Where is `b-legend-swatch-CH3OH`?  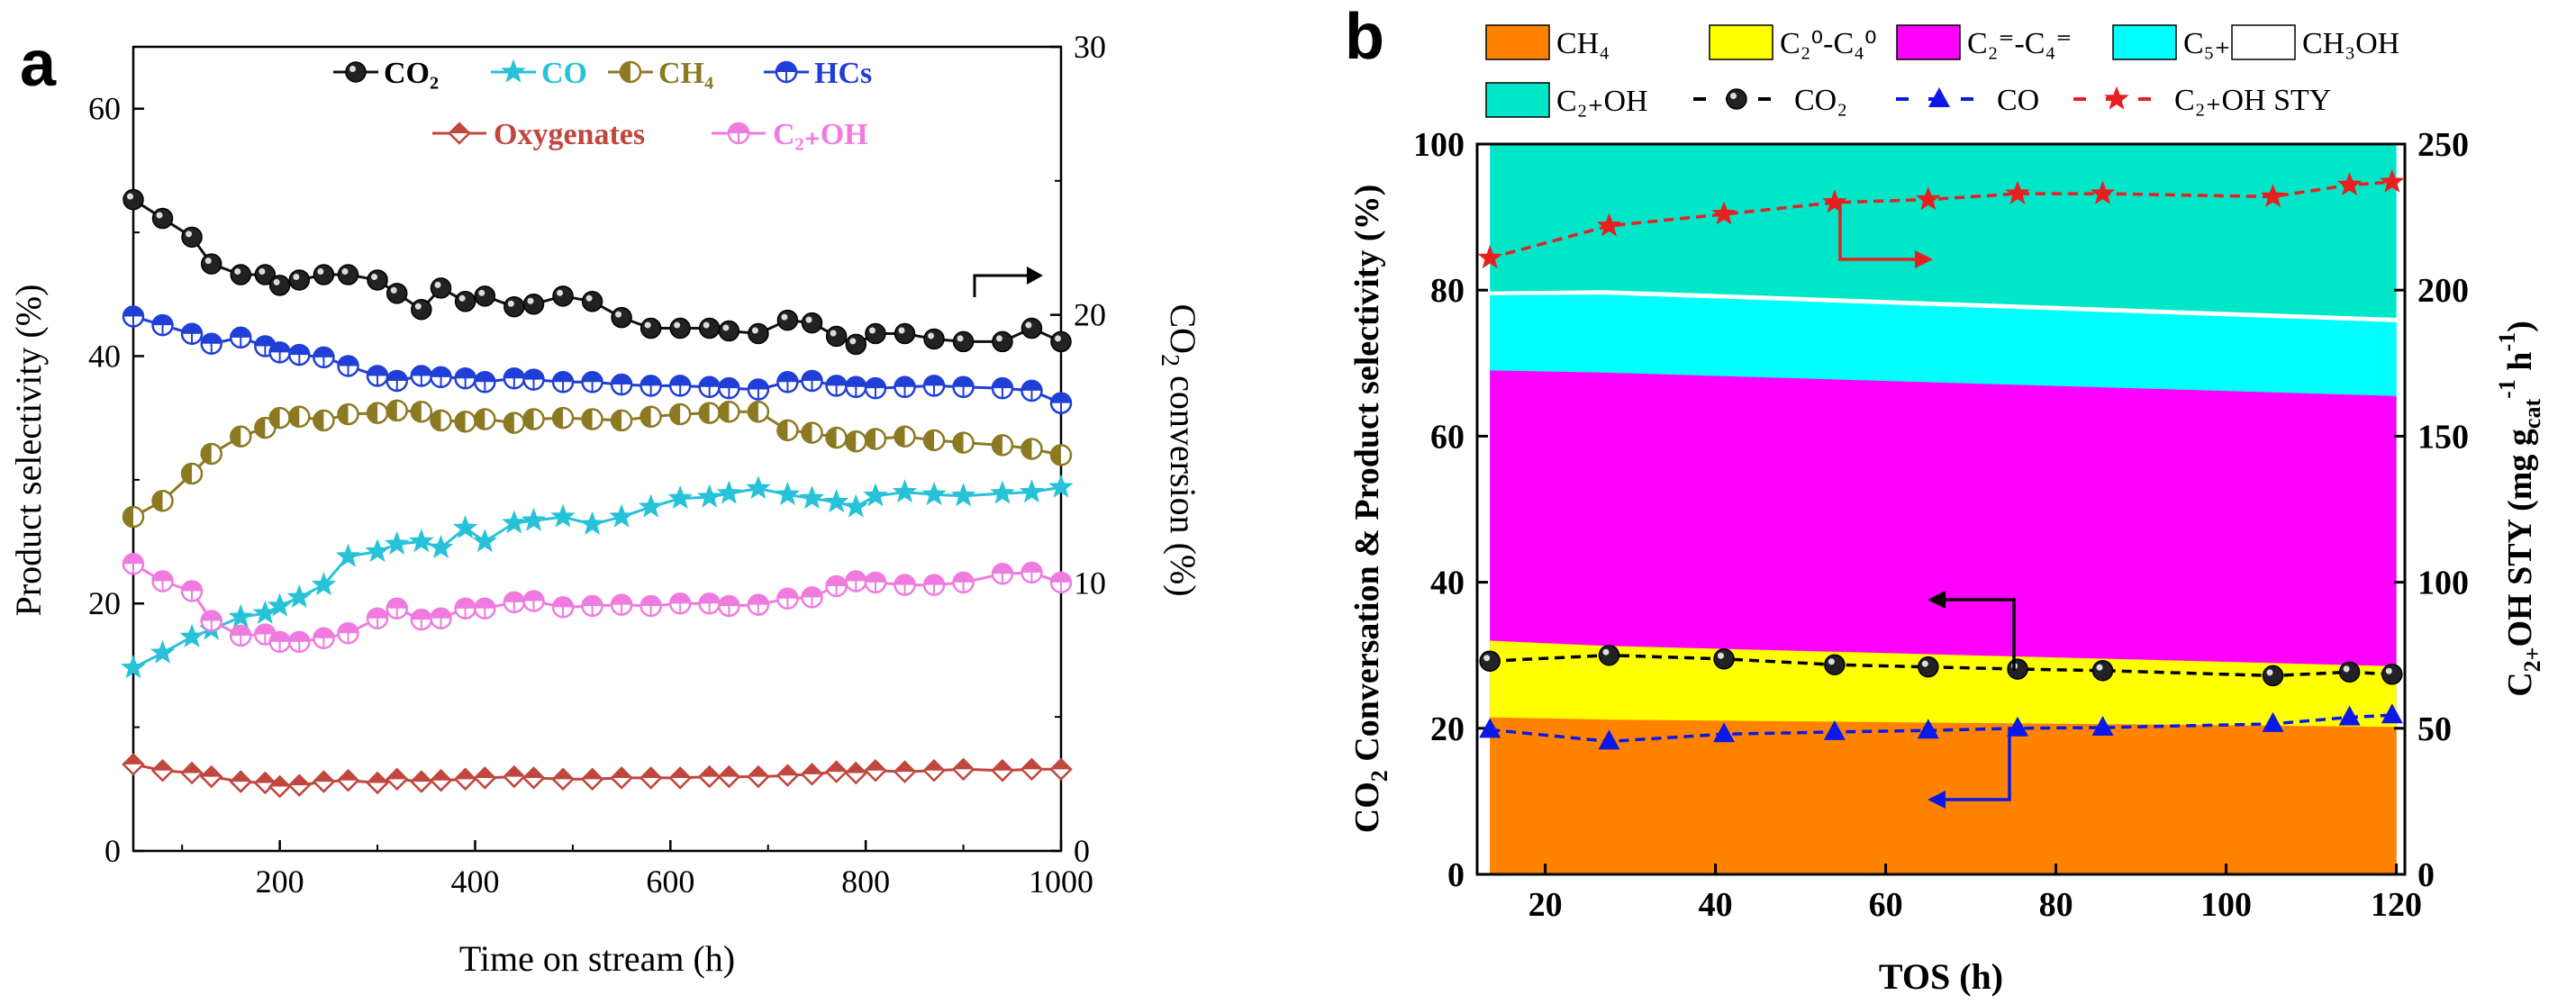
b-legend-swatch-CH3OH is located at coordinates (2263, 42).